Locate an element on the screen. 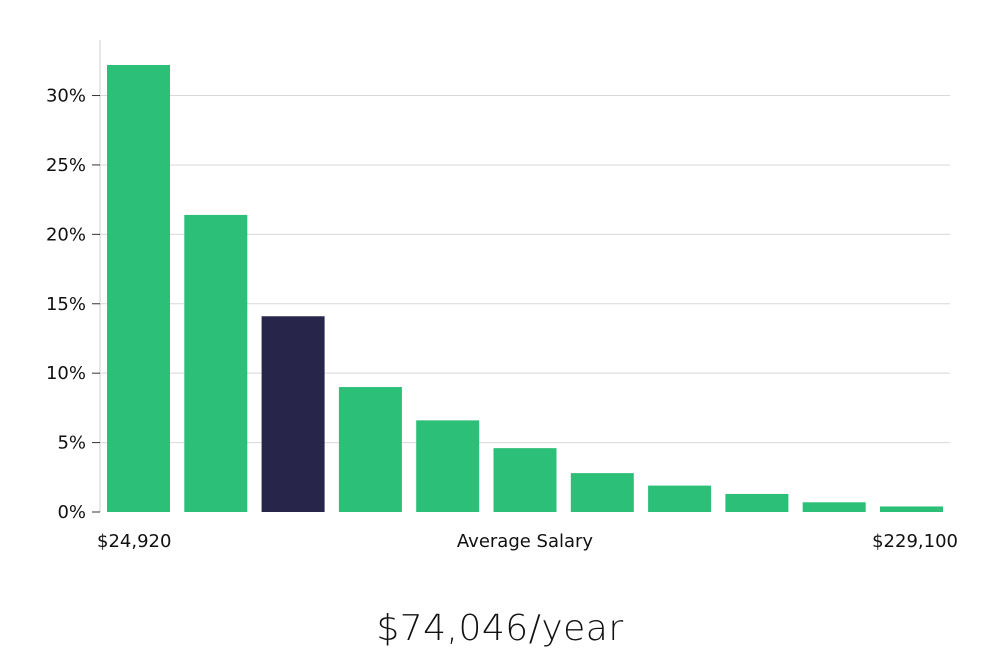  x-axis-max-label: $229,100 is located at coordinates (915, 541).